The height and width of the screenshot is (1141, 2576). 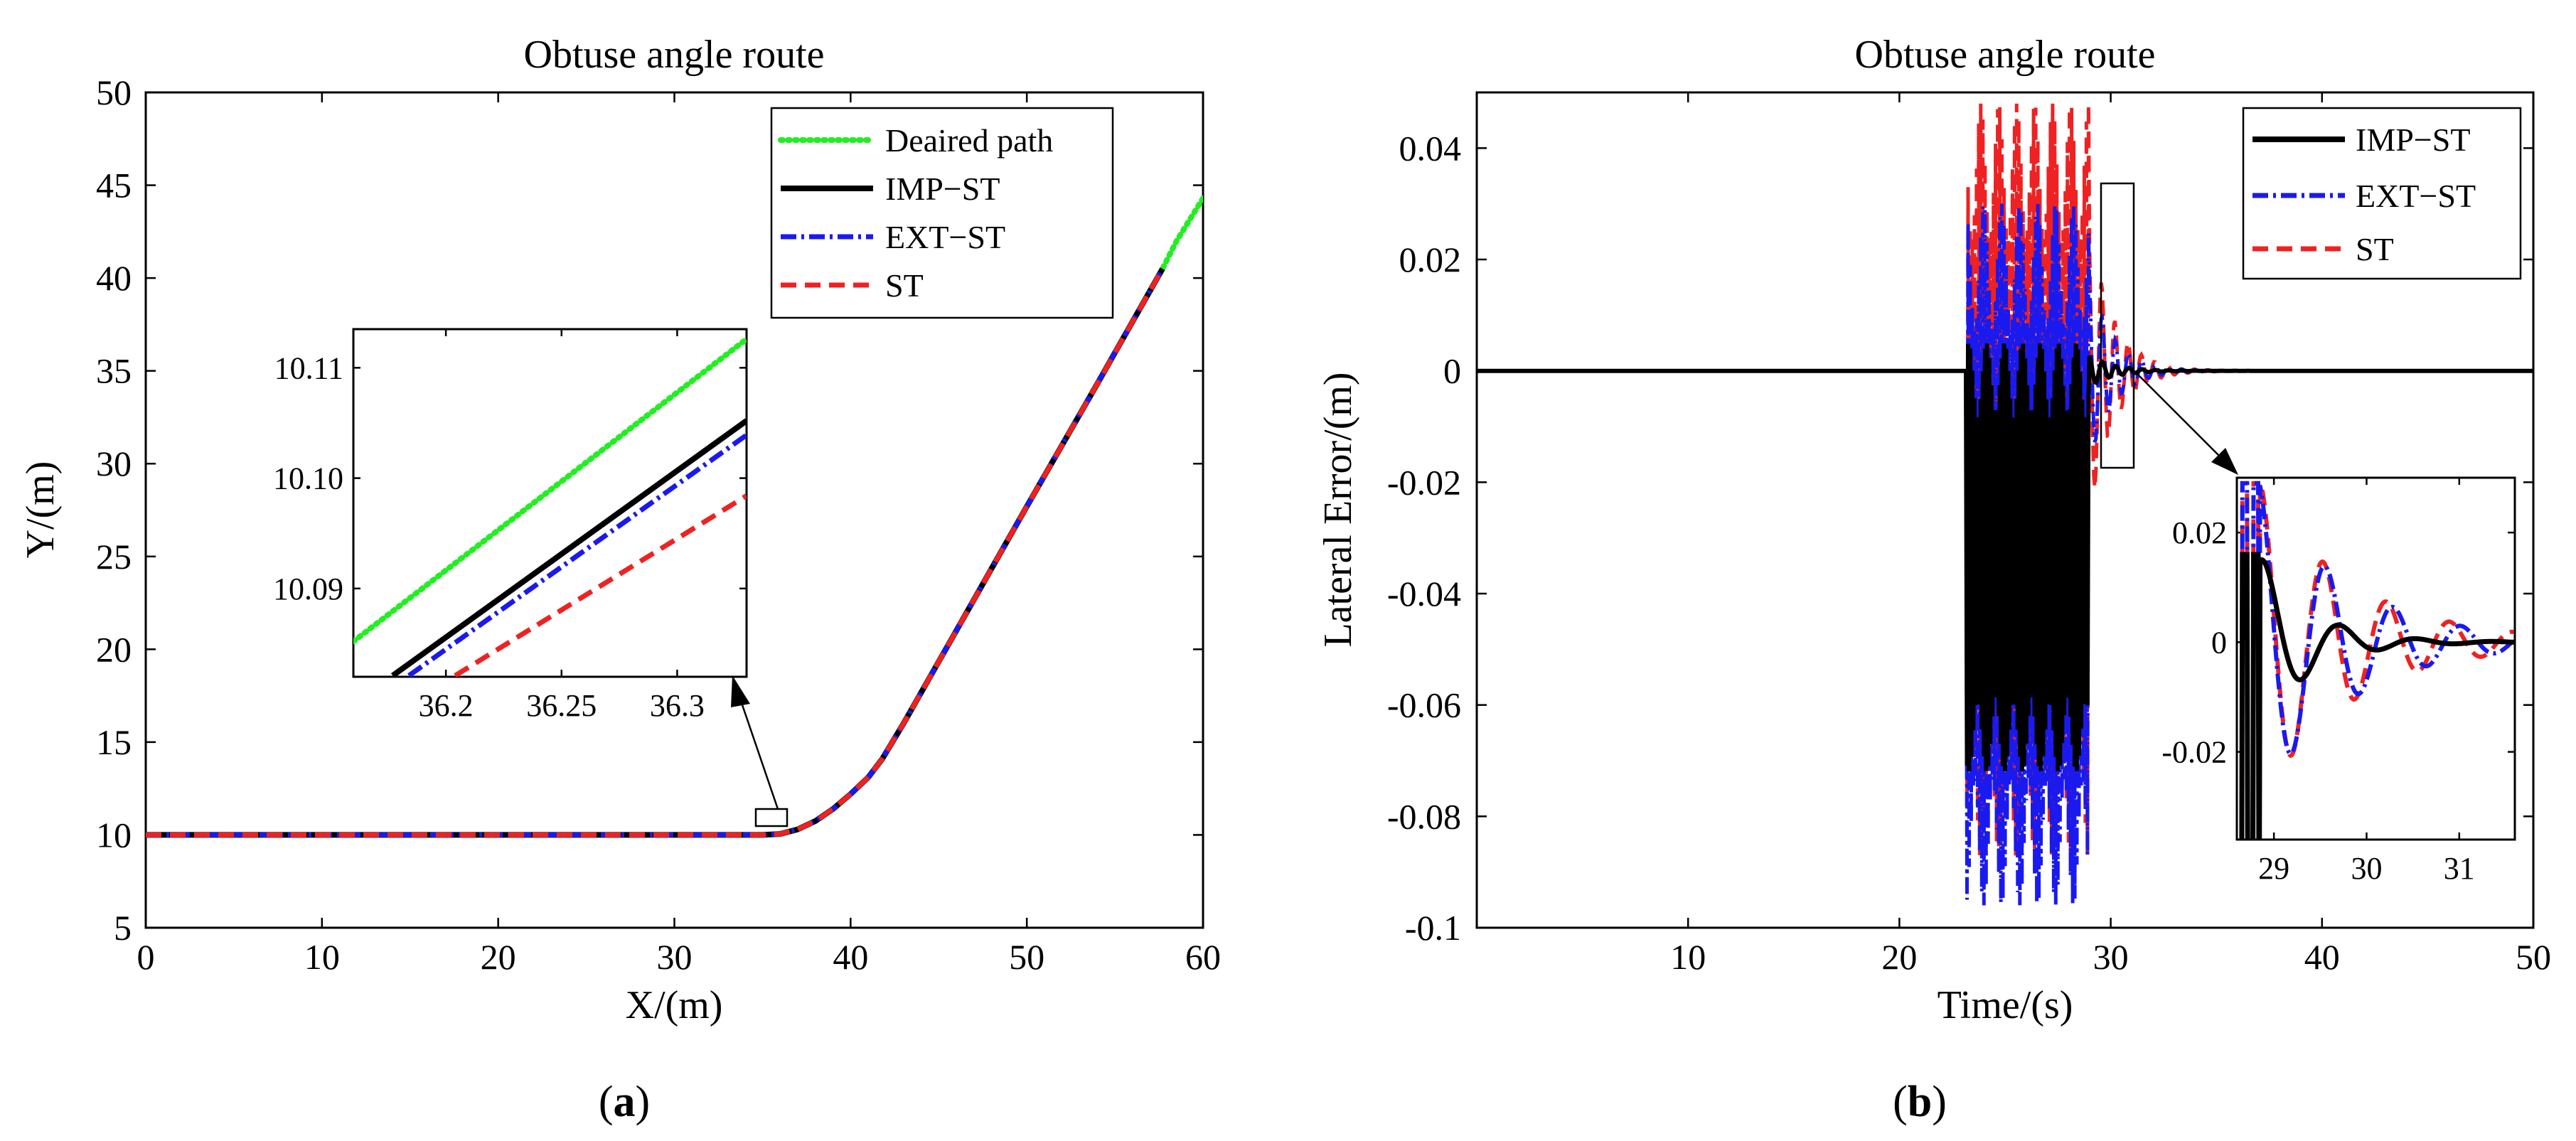 I want to click on legend-label-ext-st-b: EXT−ST, so click(x=2416, y=196).